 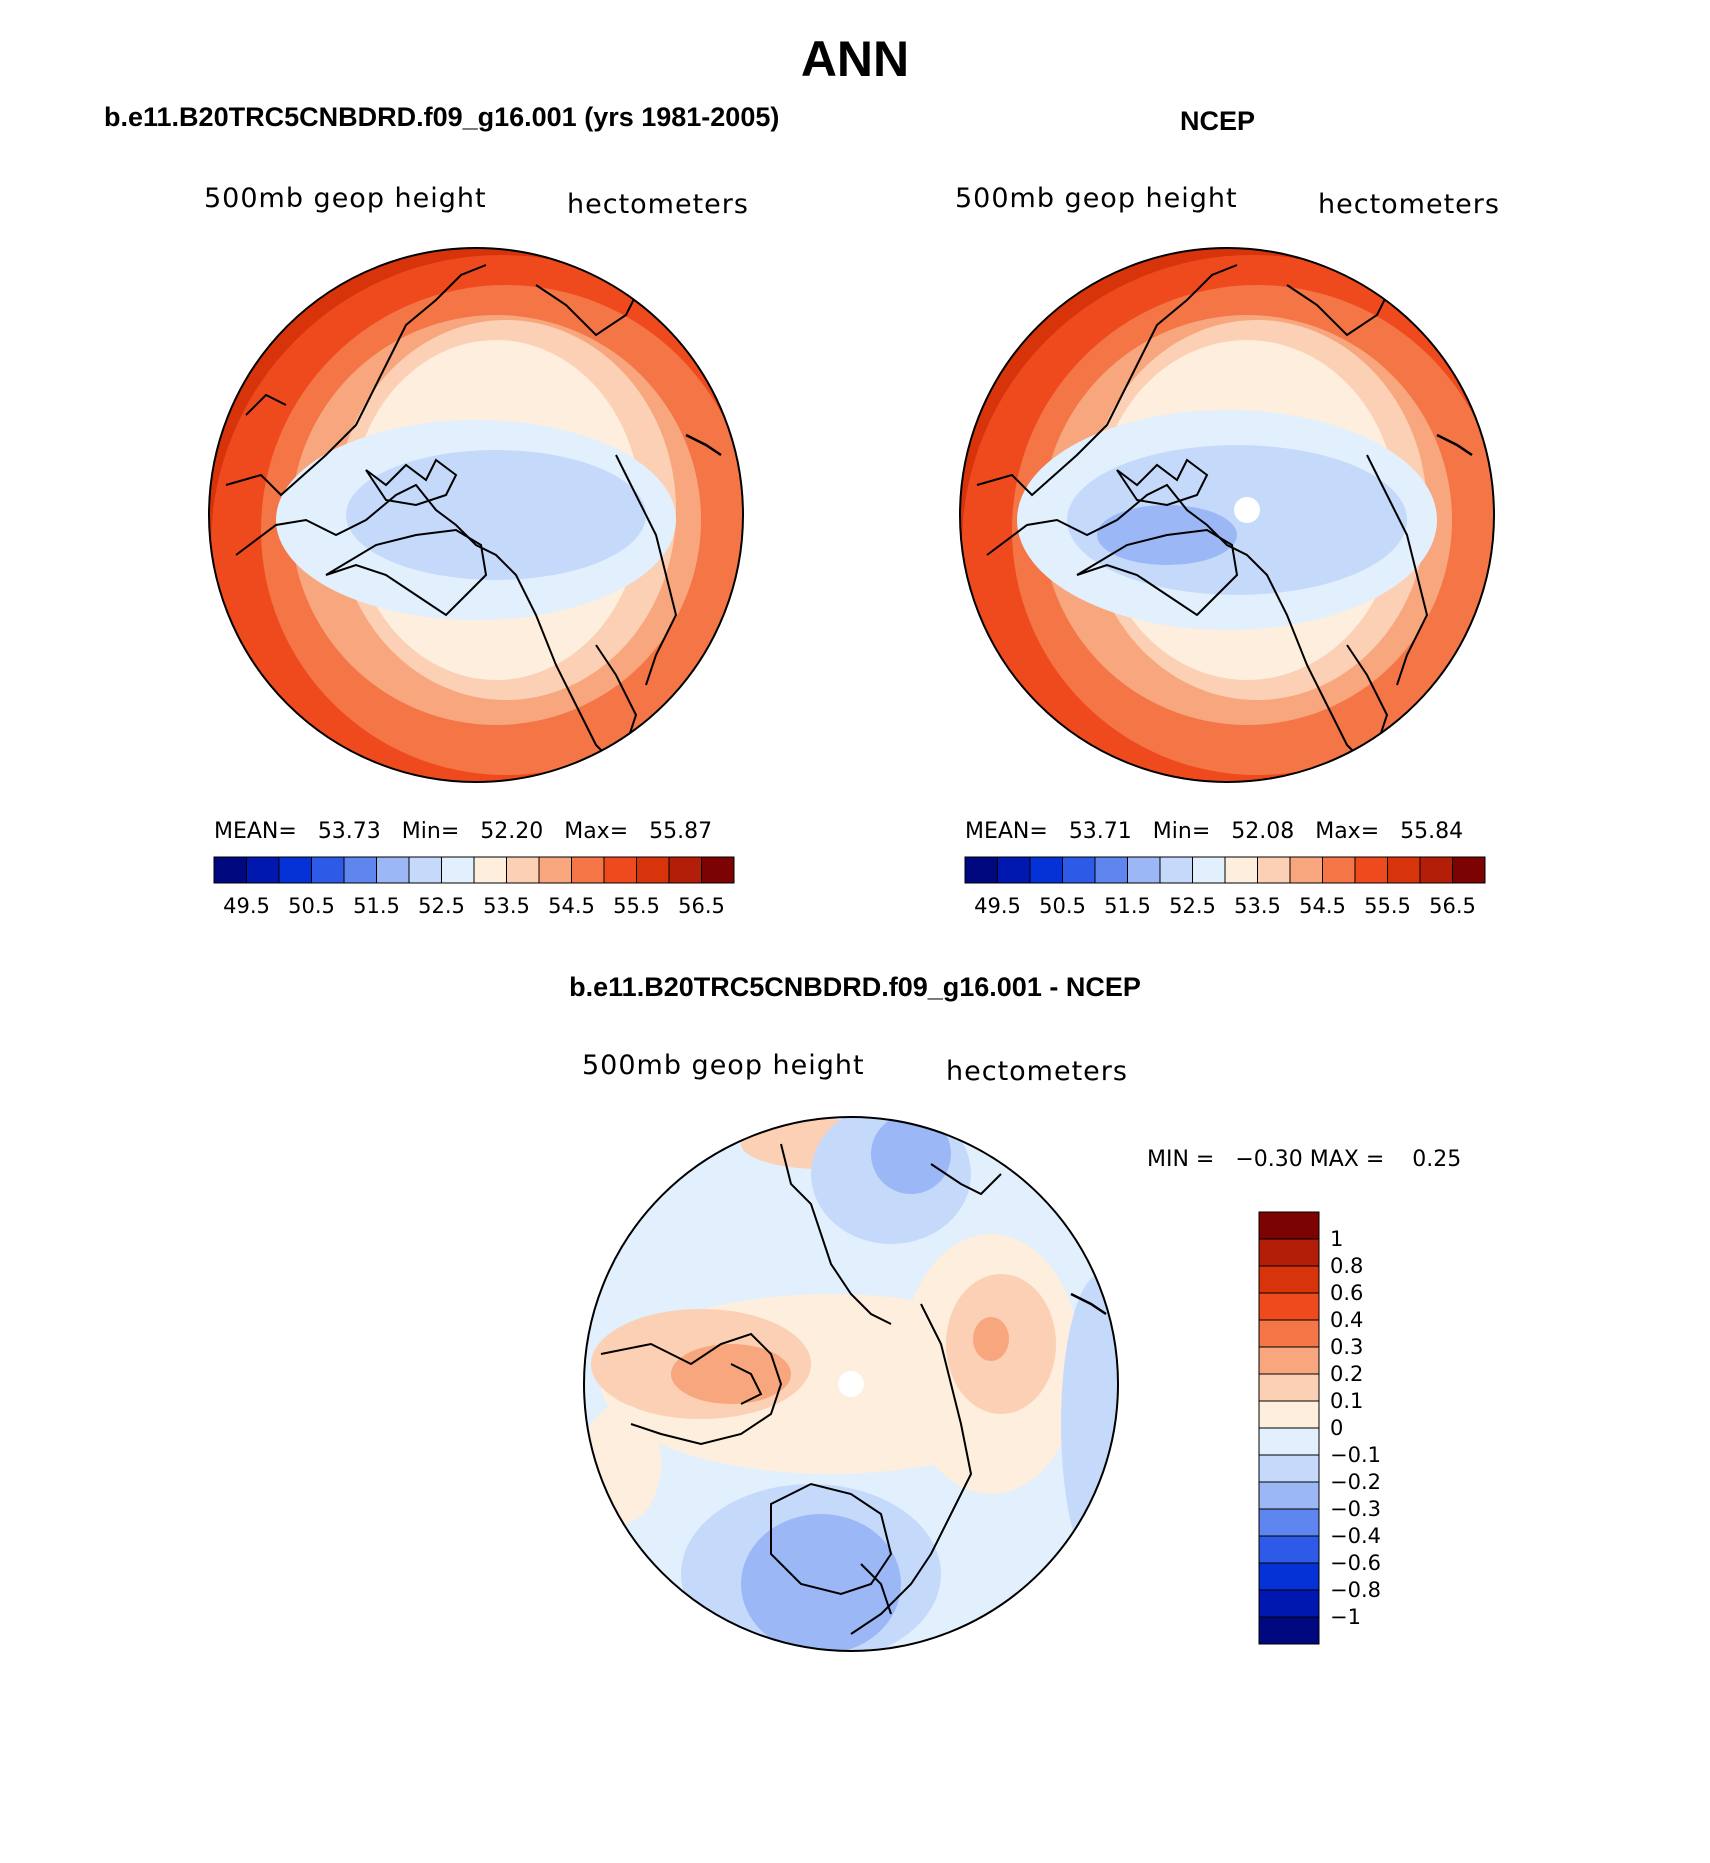 What do you see at coordinates (1214, 831) in the screenshot?
I see `panel-2-stats: MEAN= 53.71 Min= 52.08 Max= 55.84` at bounding box center [1214, 831].